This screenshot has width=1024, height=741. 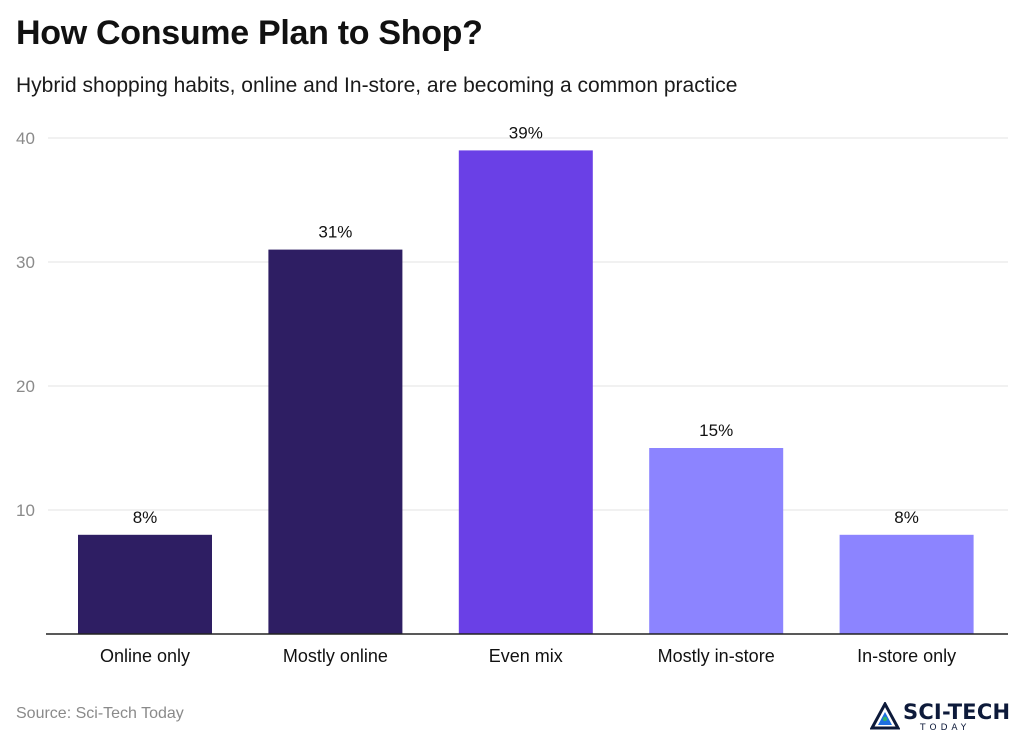 I want to click on logo-wordmark: SCI-TECH, so click(x=957, y=712).